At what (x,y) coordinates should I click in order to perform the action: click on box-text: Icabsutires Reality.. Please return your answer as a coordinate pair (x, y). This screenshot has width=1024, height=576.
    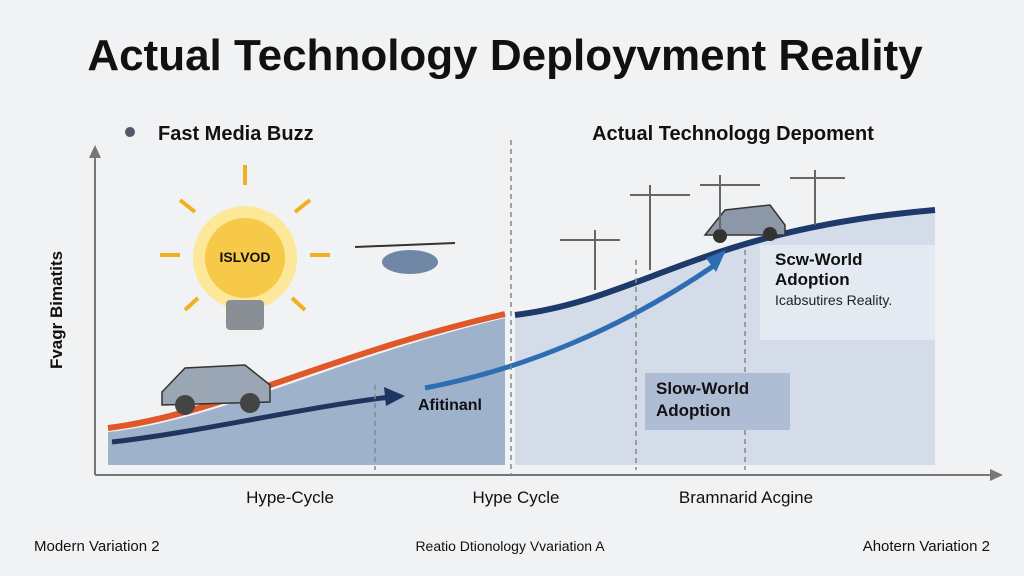
    Looking at the image, I should click on (834, 300).